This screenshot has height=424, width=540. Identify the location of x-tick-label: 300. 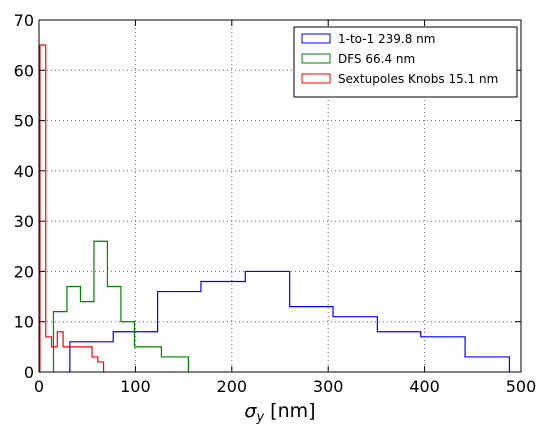
(328, 386).